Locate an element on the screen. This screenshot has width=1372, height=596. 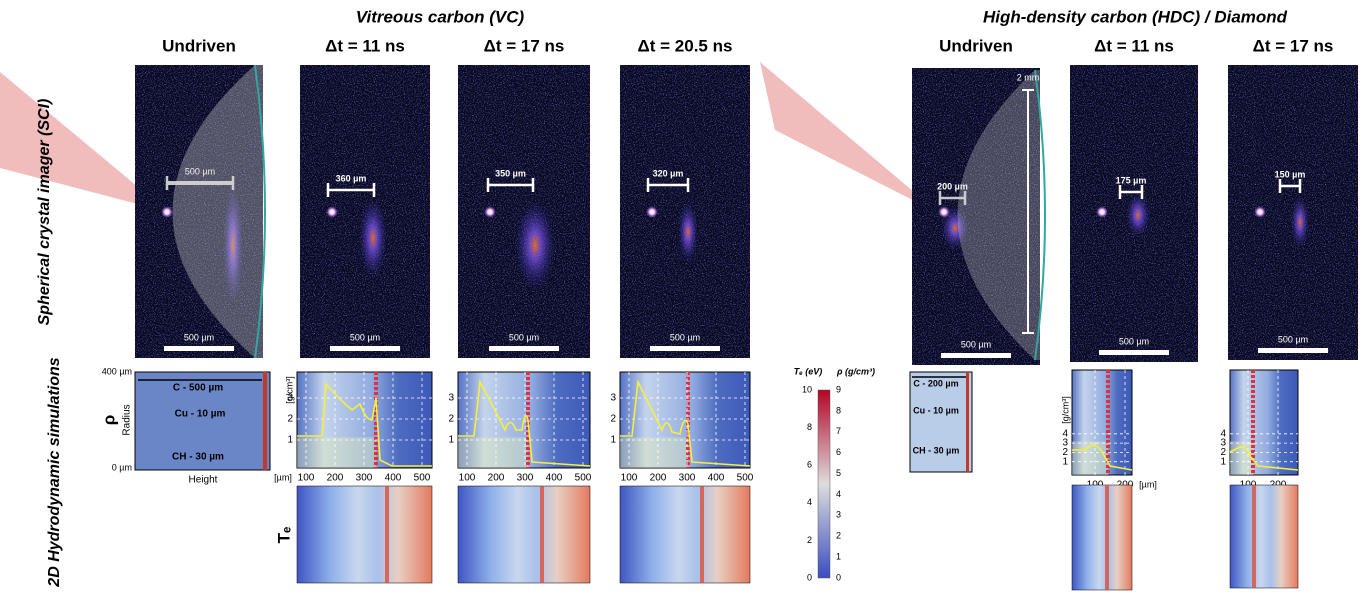
colorbar-tick: 7 is located at coordinates (838, 431).